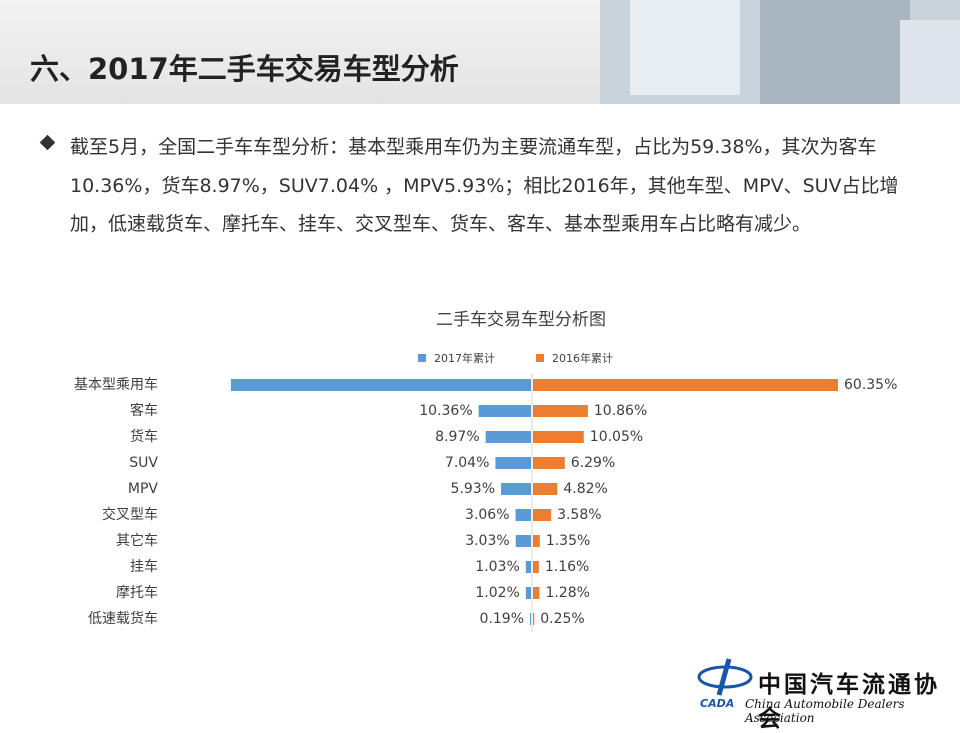 This screenshot has width=960, height=733. What do you see at coordinates (497, 567) in the screenshot?
I see `data-label: 1.03%` at bounding box center [497, 567].